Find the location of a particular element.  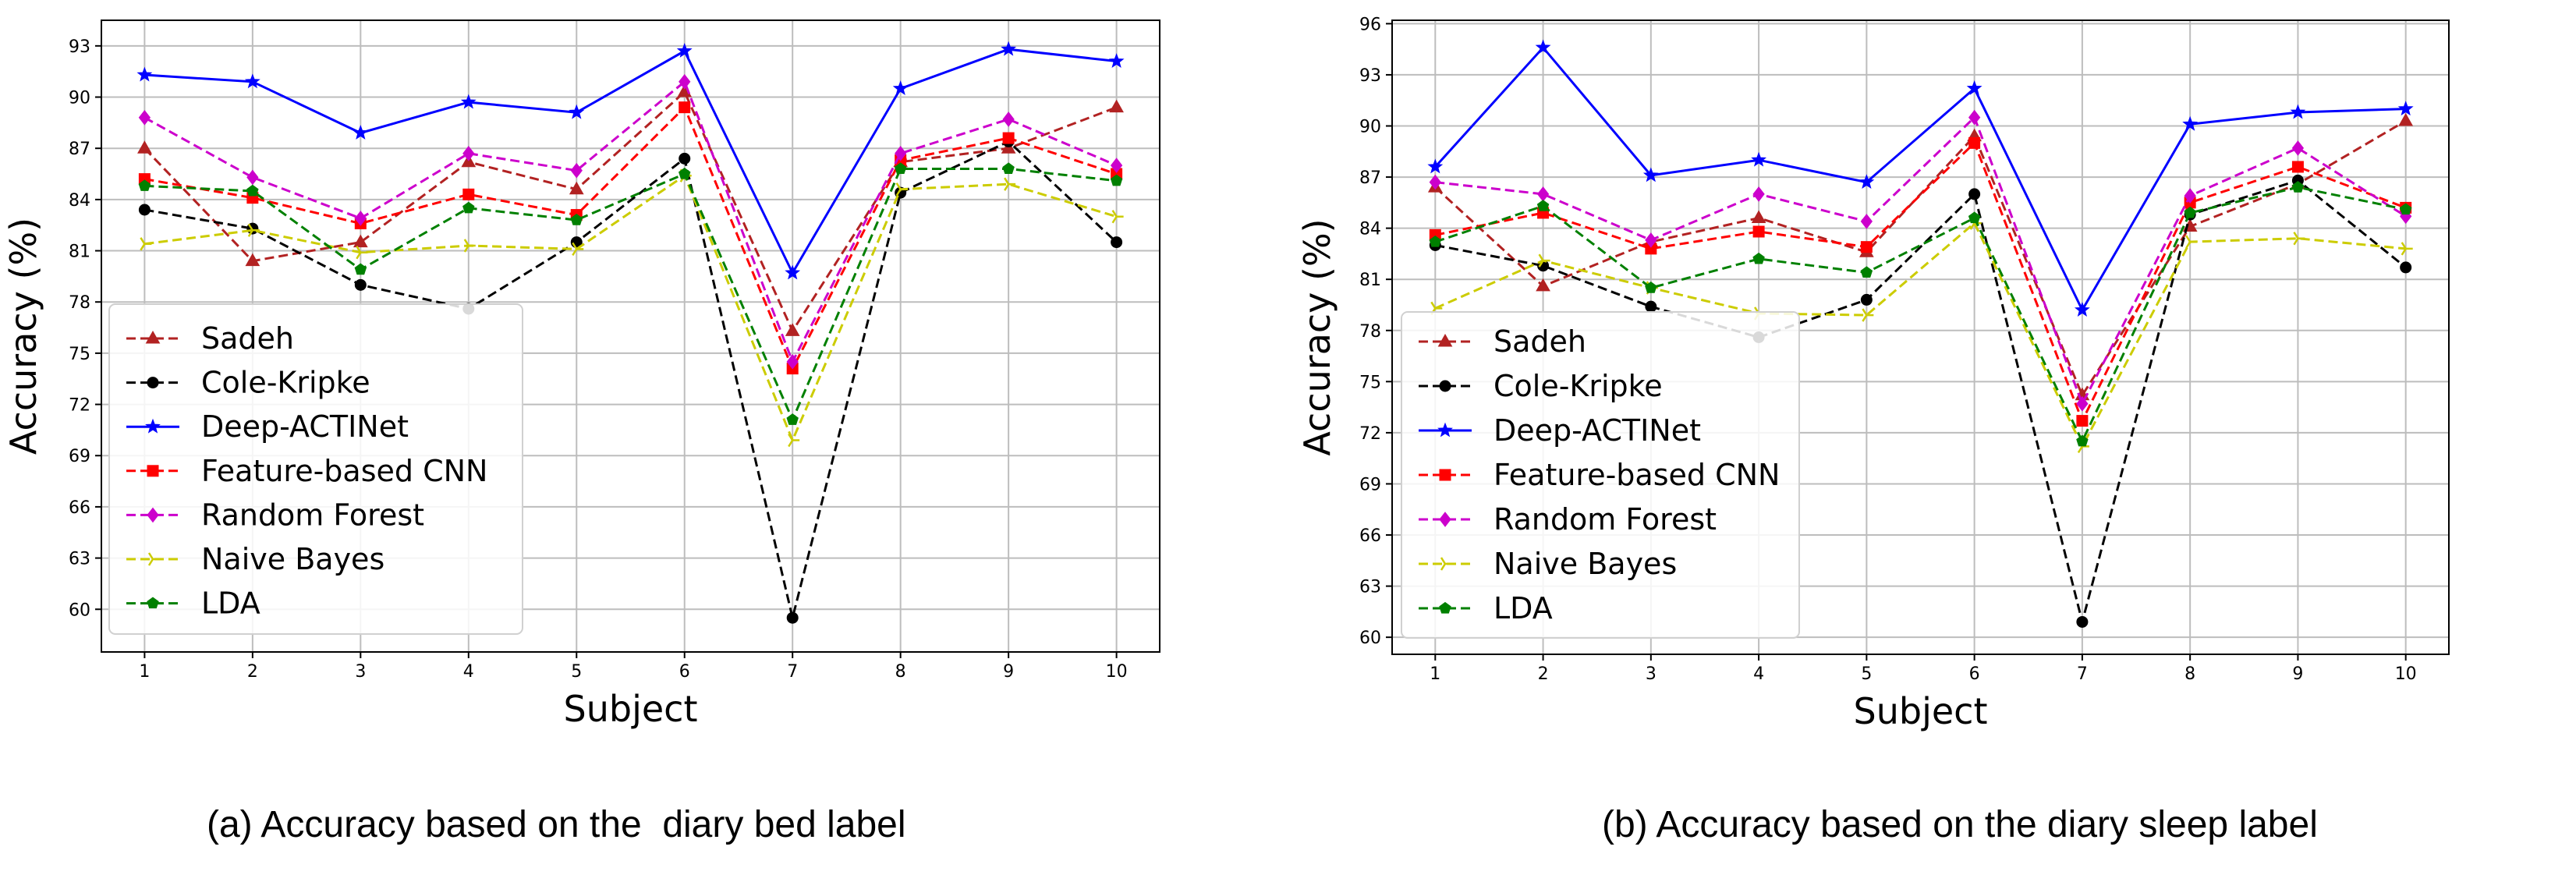

y-tick-label-84: 84 is located at coordinates (1370, 230).